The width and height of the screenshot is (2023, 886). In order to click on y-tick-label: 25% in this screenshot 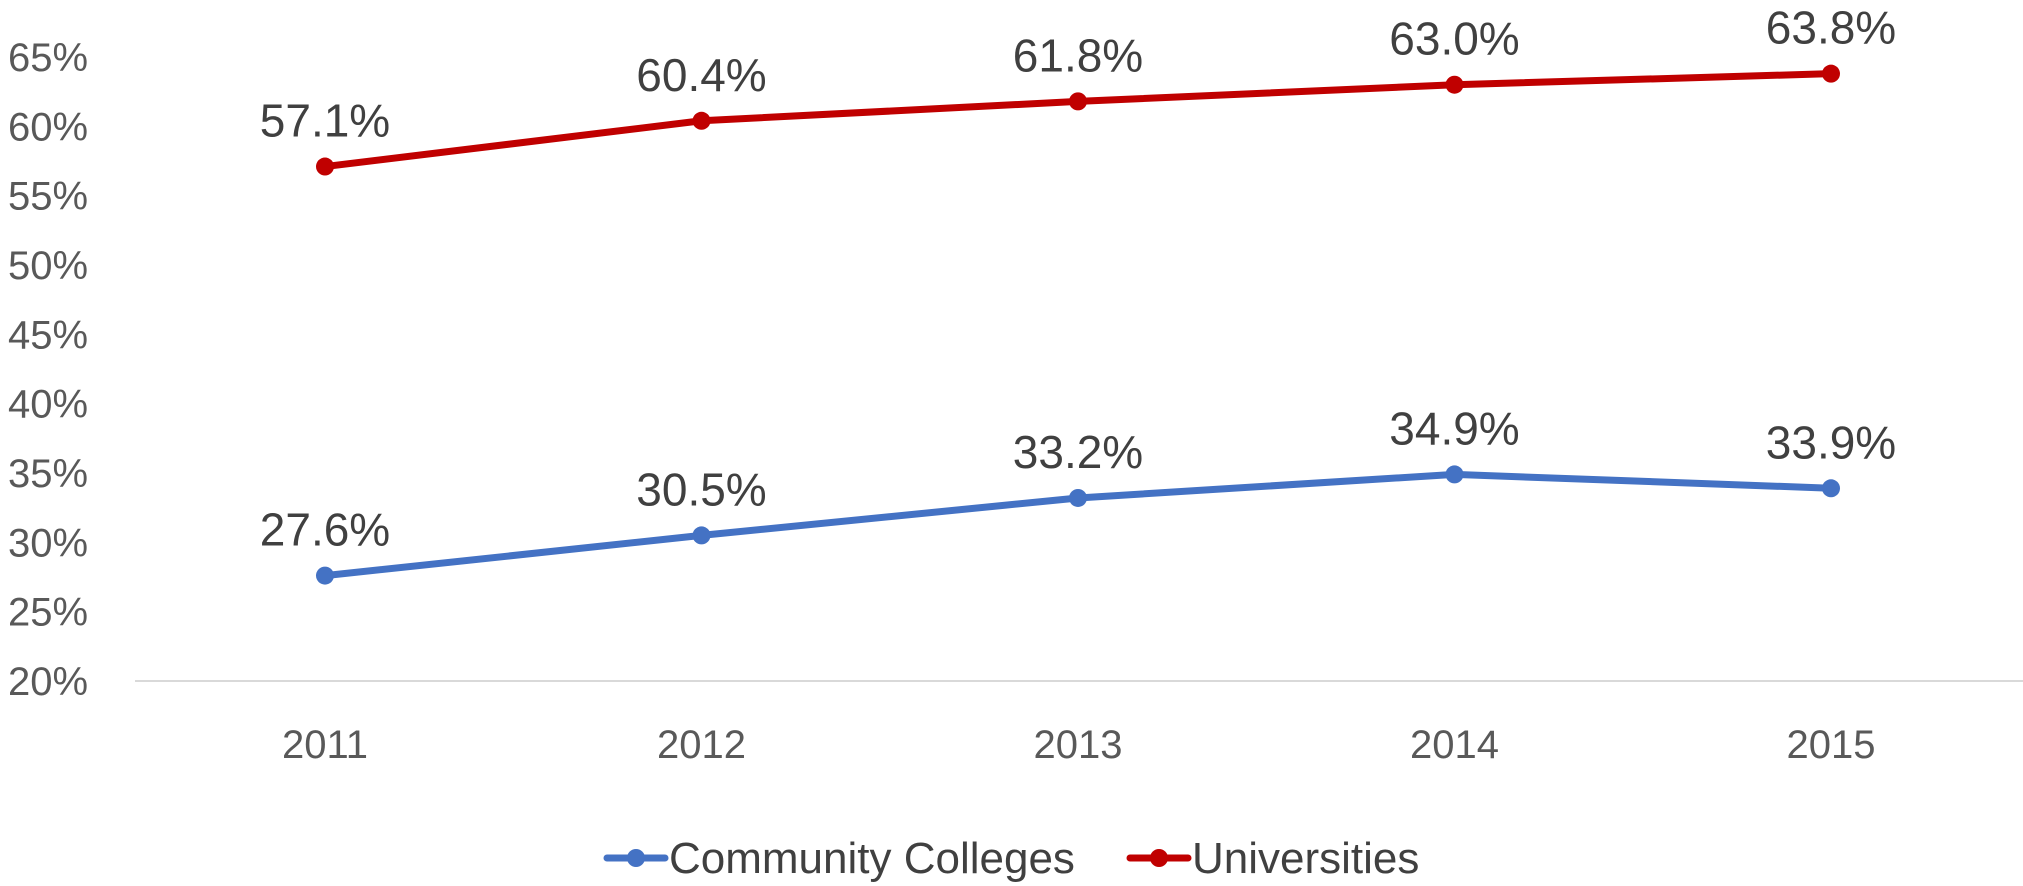, I will do `click(48, 613)`.